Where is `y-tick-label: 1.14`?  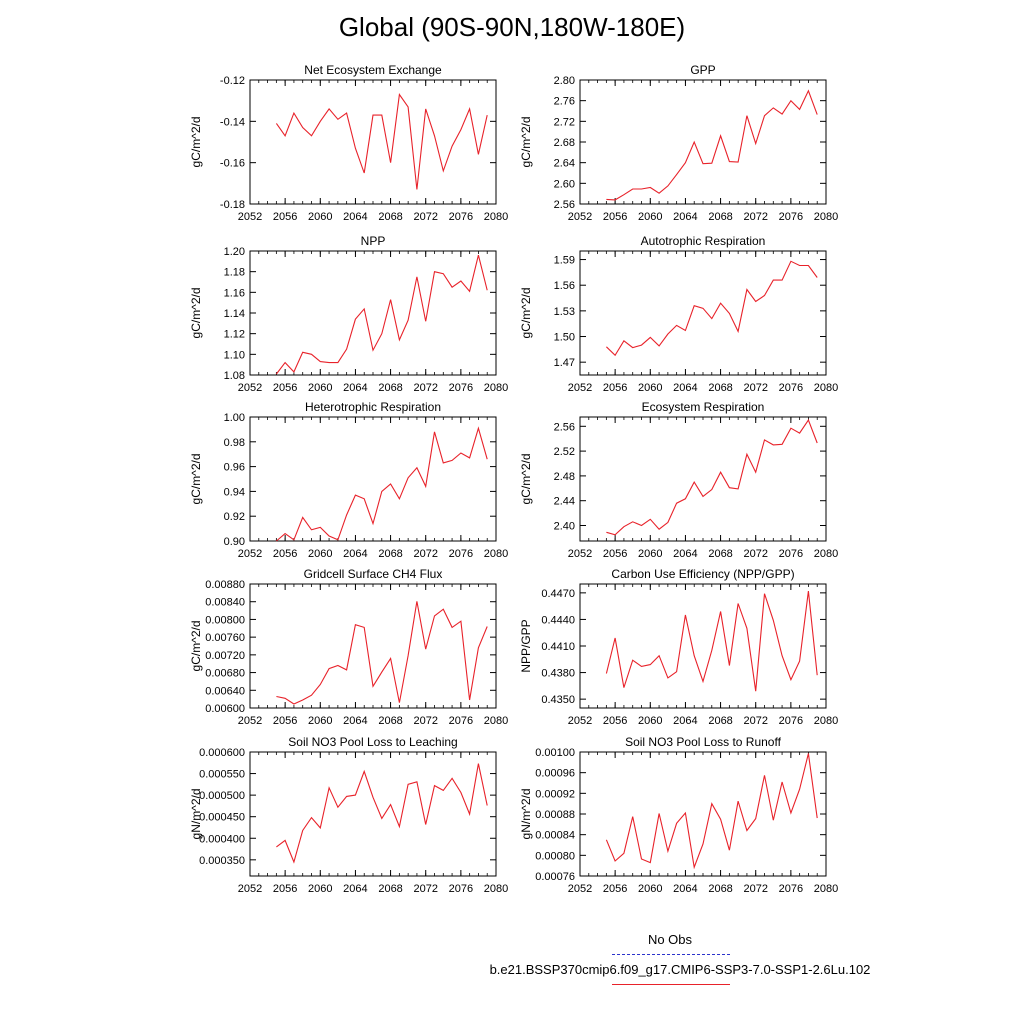
y-tick-label: 1.14 is located at coordinates (234, 314).